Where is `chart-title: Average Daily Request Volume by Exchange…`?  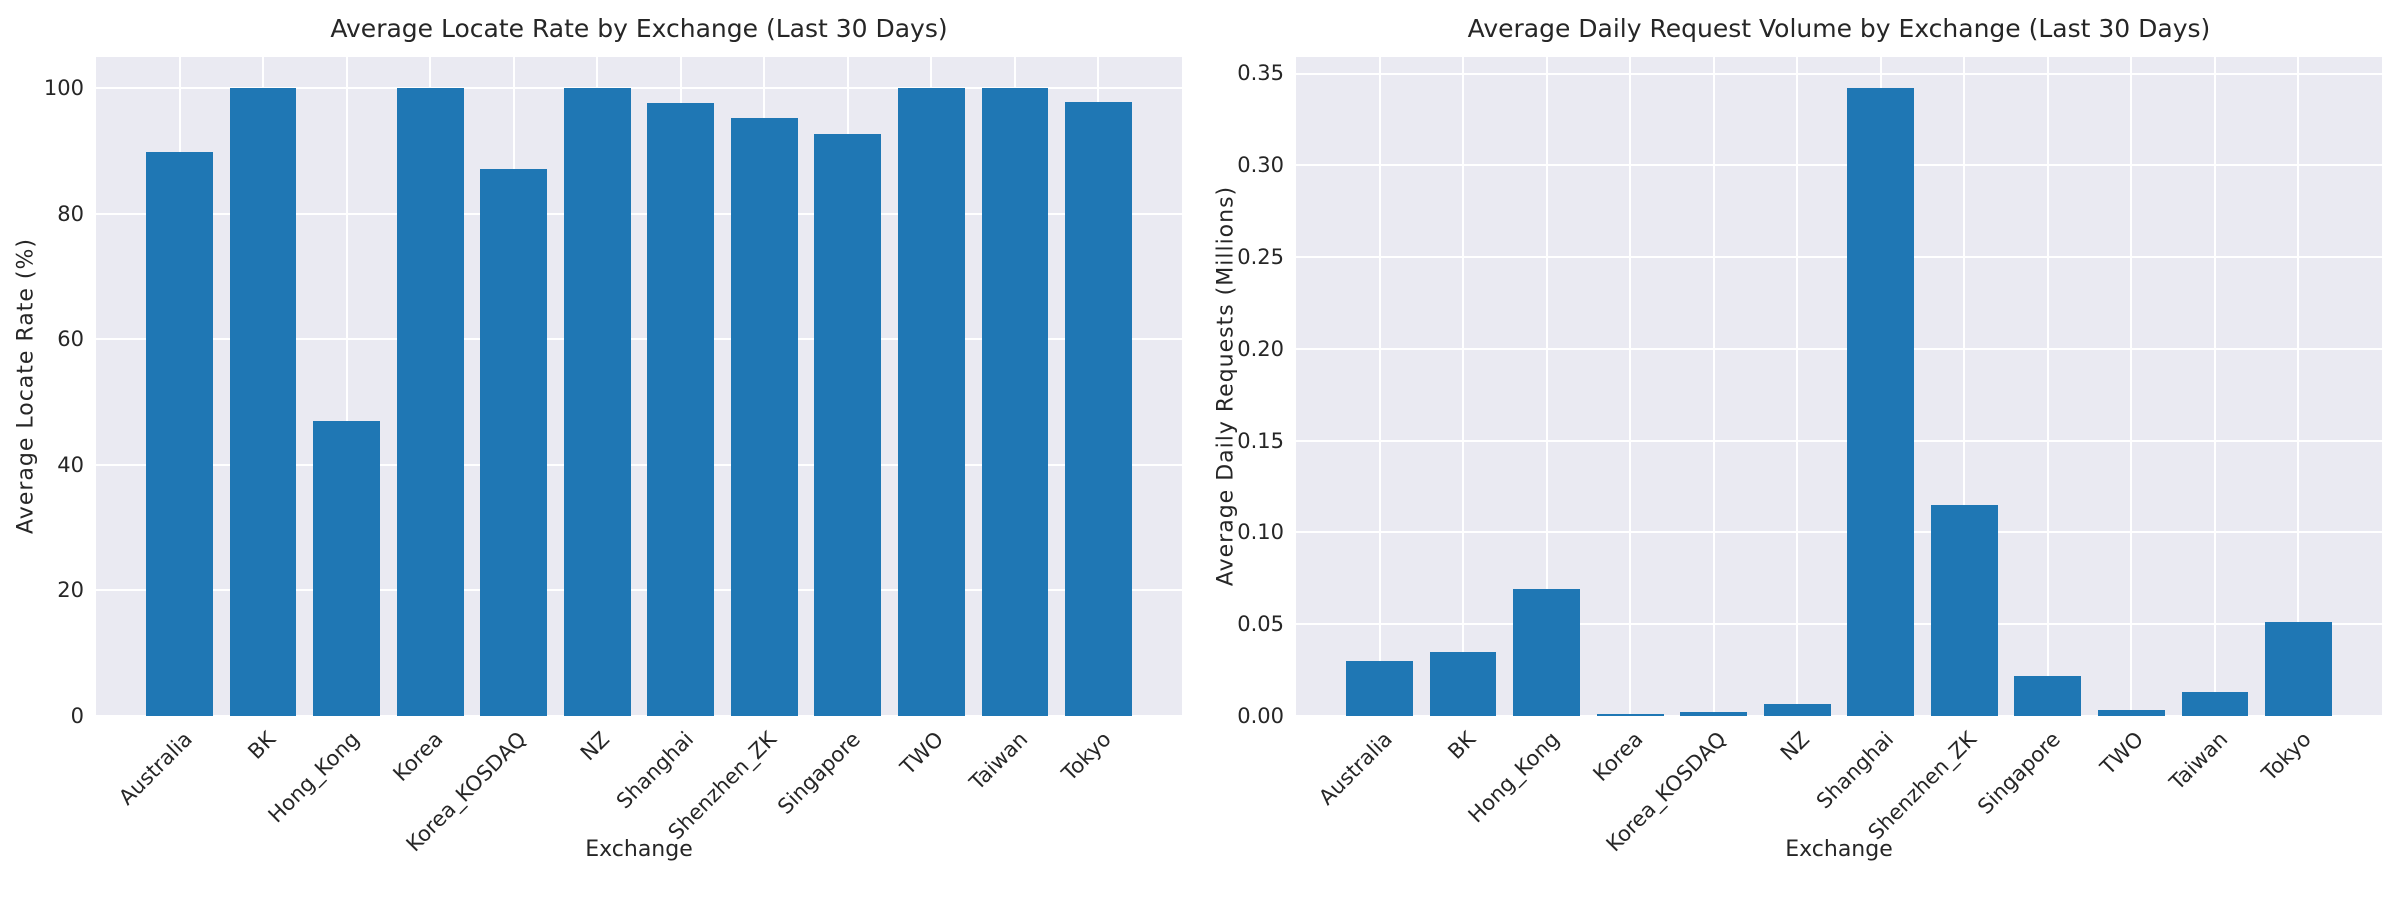 chart-title: Average Daily Request Volume by Exchange… is located at coordinates (1839, 29).